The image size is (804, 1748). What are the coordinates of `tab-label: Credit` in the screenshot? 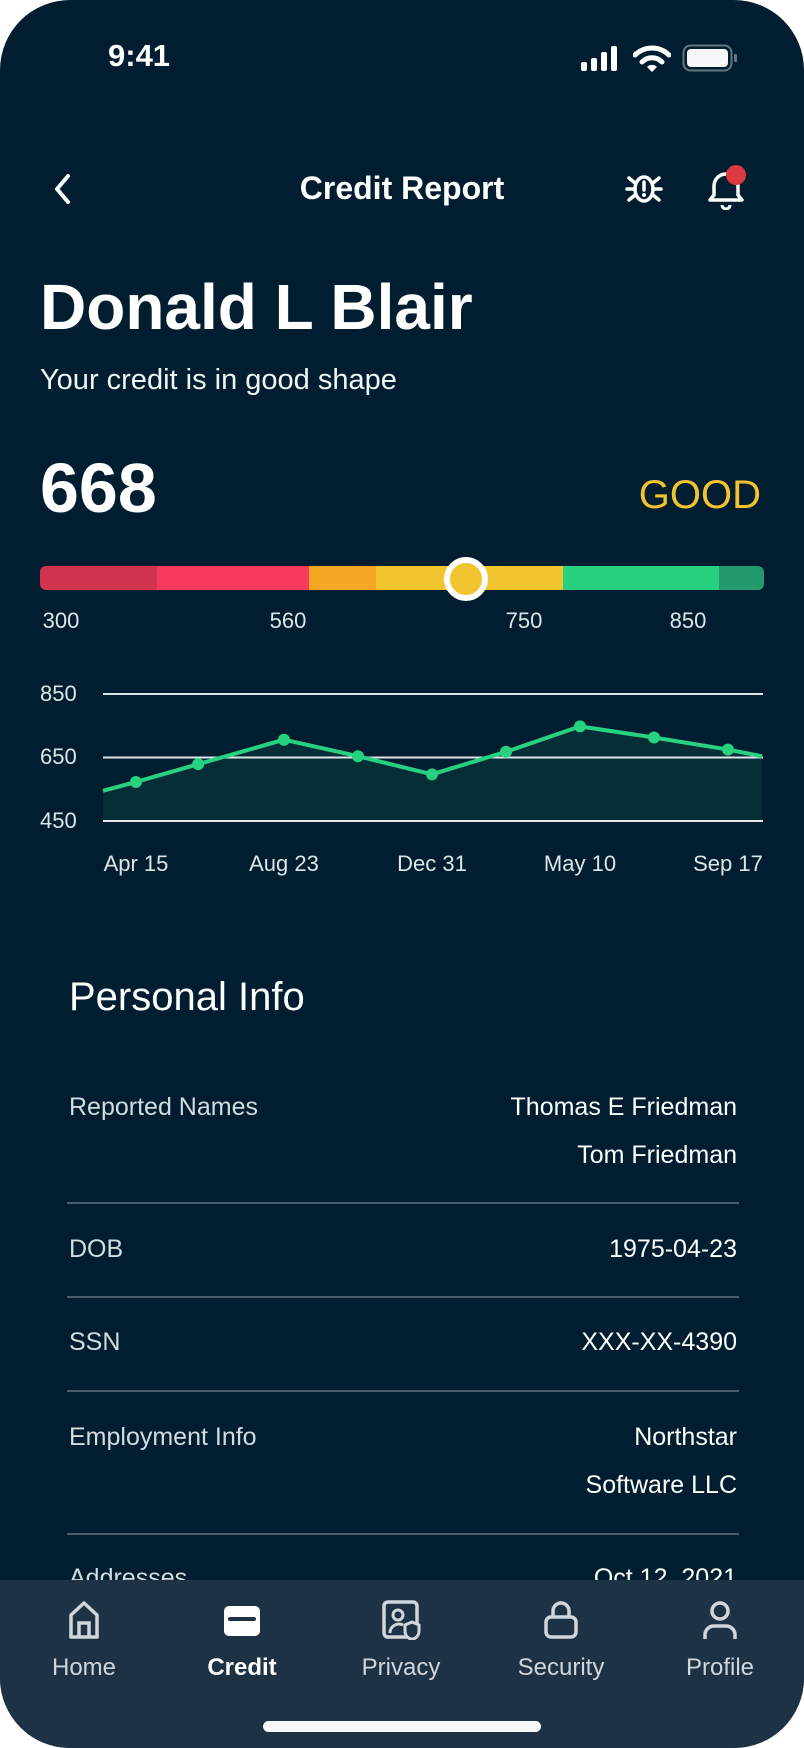 It's located at (242, 1667).